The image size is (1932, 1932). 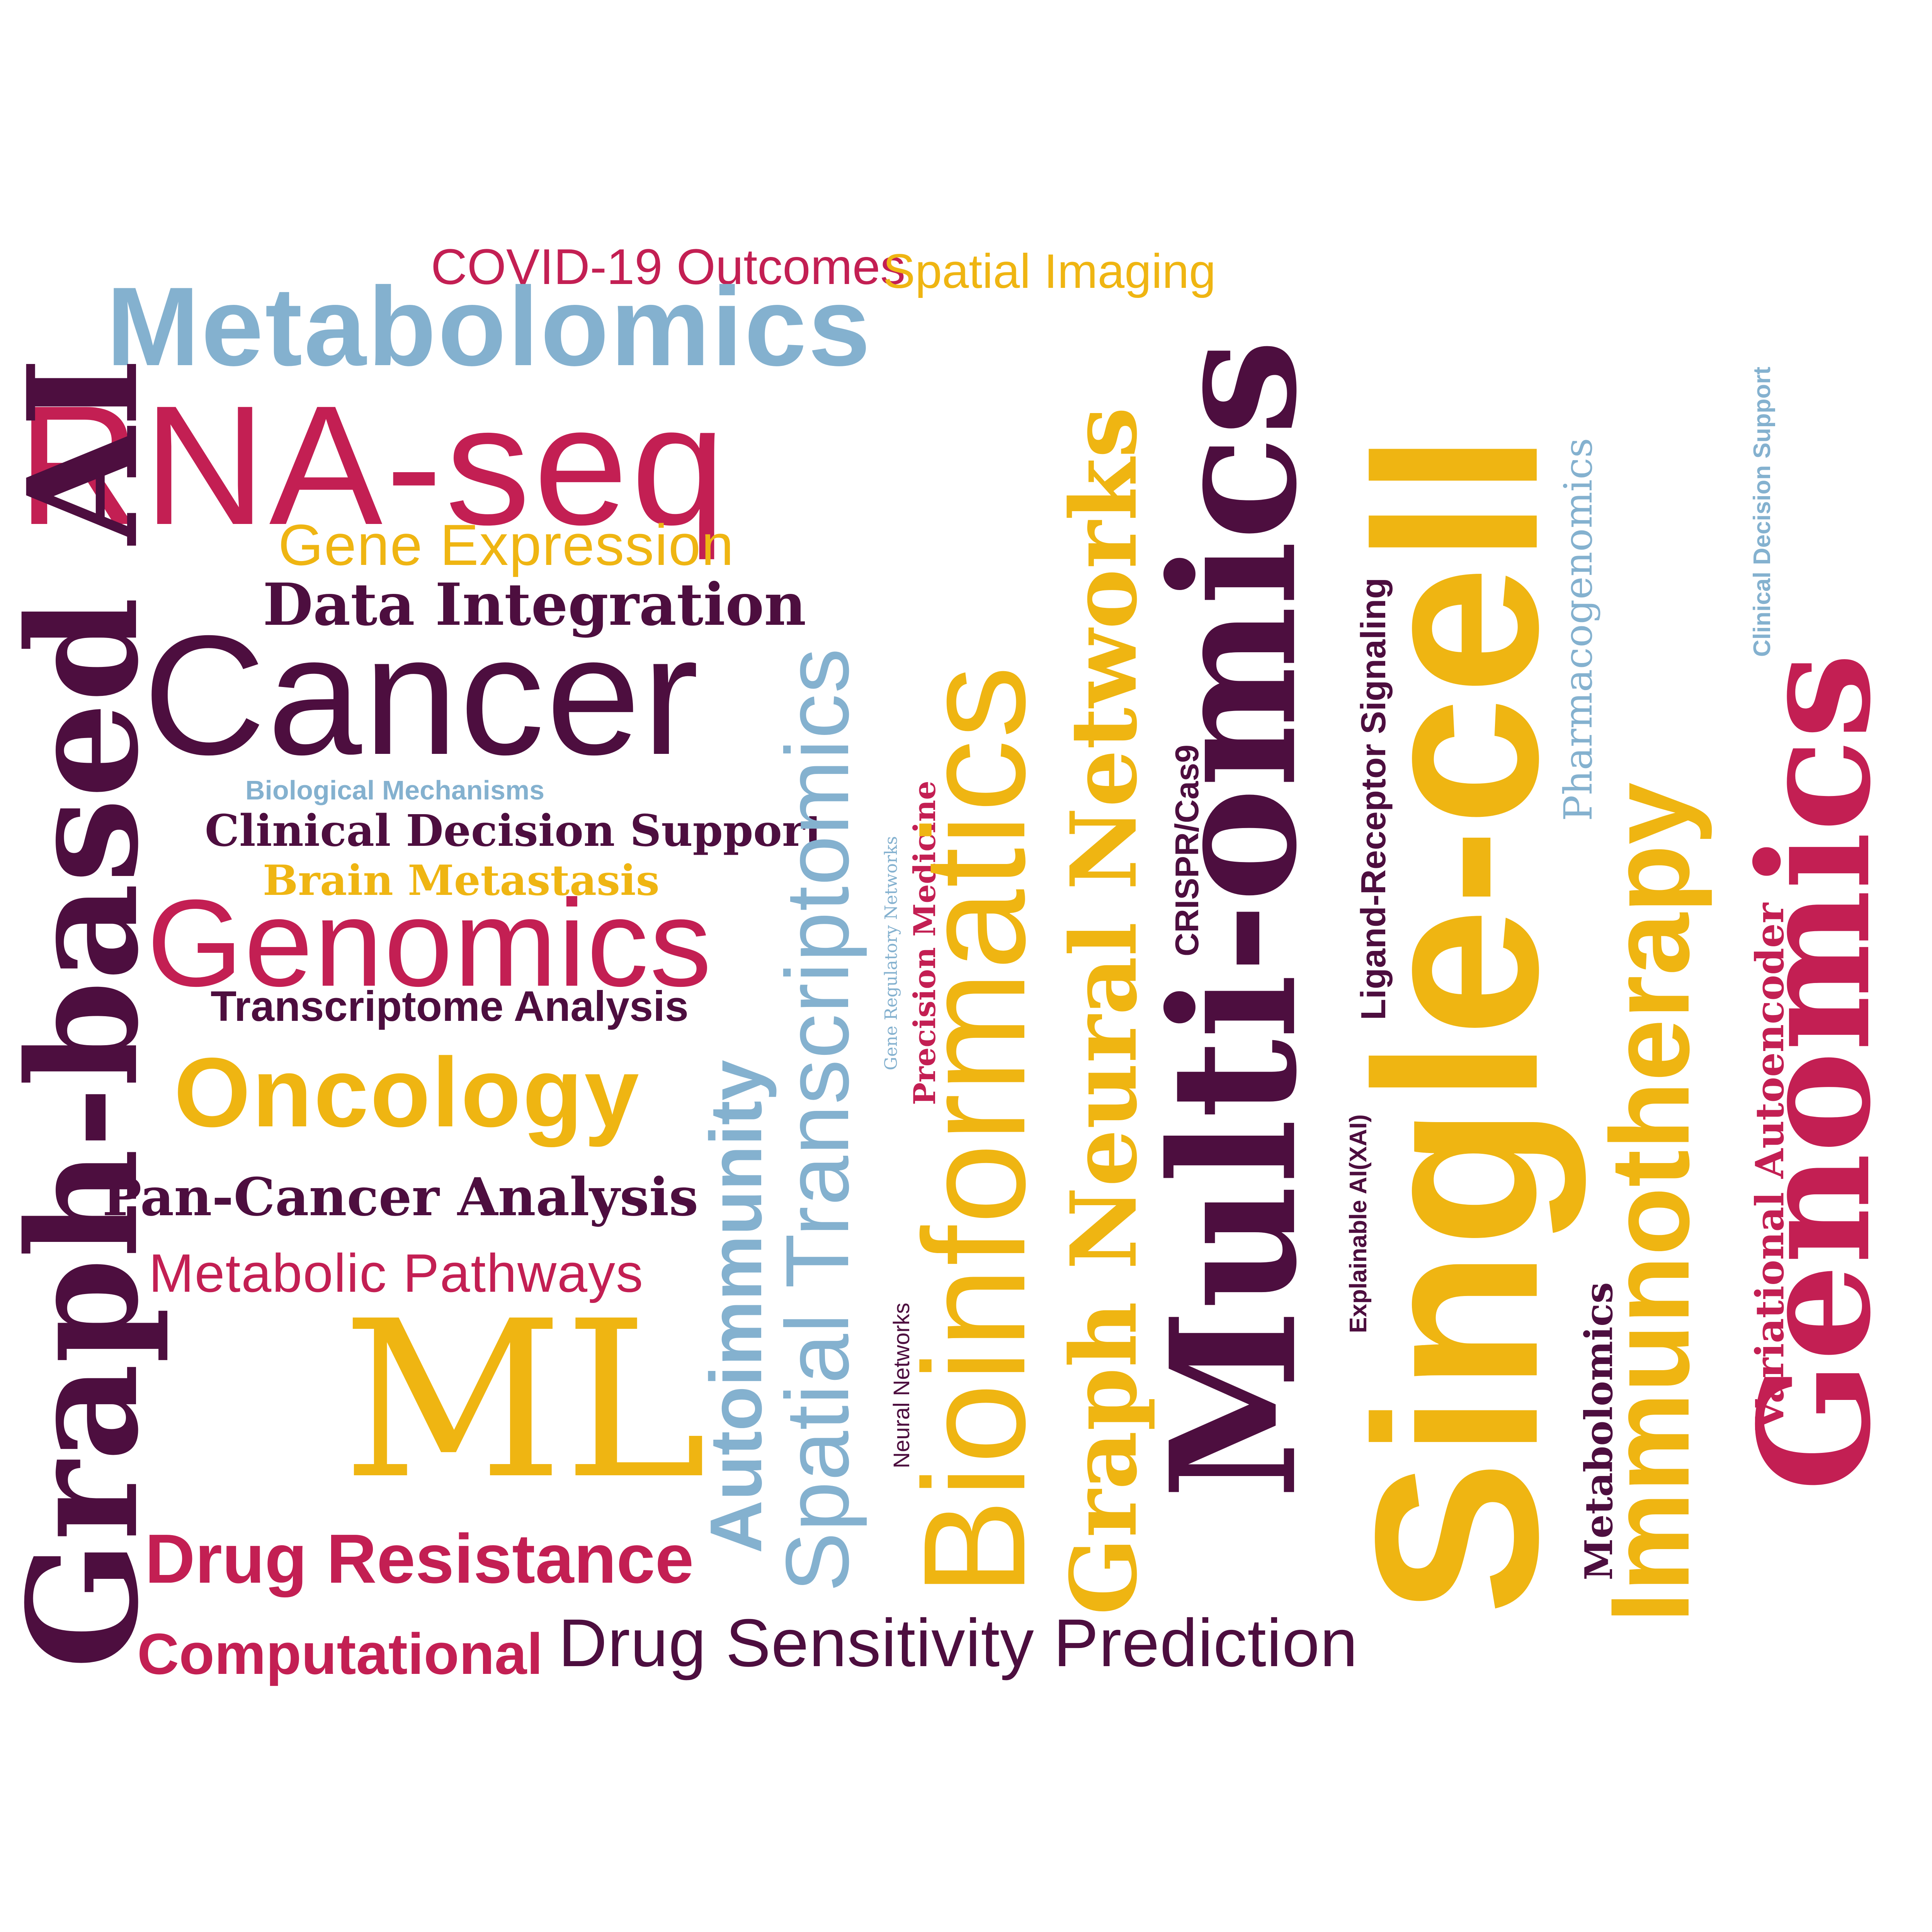 What do you see at coordinates (373, 466) in the screenshot?
I see `word-rna-seq: RNA-seq` at bounding box center [373, 466].